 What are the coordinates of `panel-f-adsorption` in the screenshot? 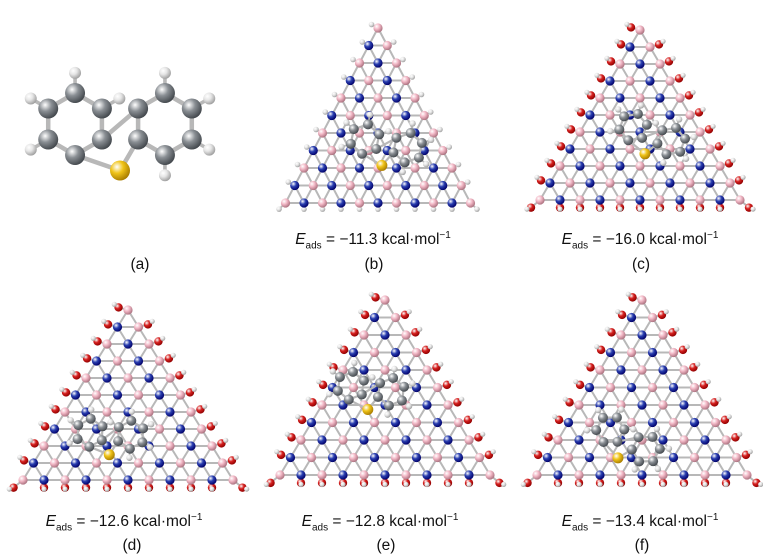 It's located at (641, 389).